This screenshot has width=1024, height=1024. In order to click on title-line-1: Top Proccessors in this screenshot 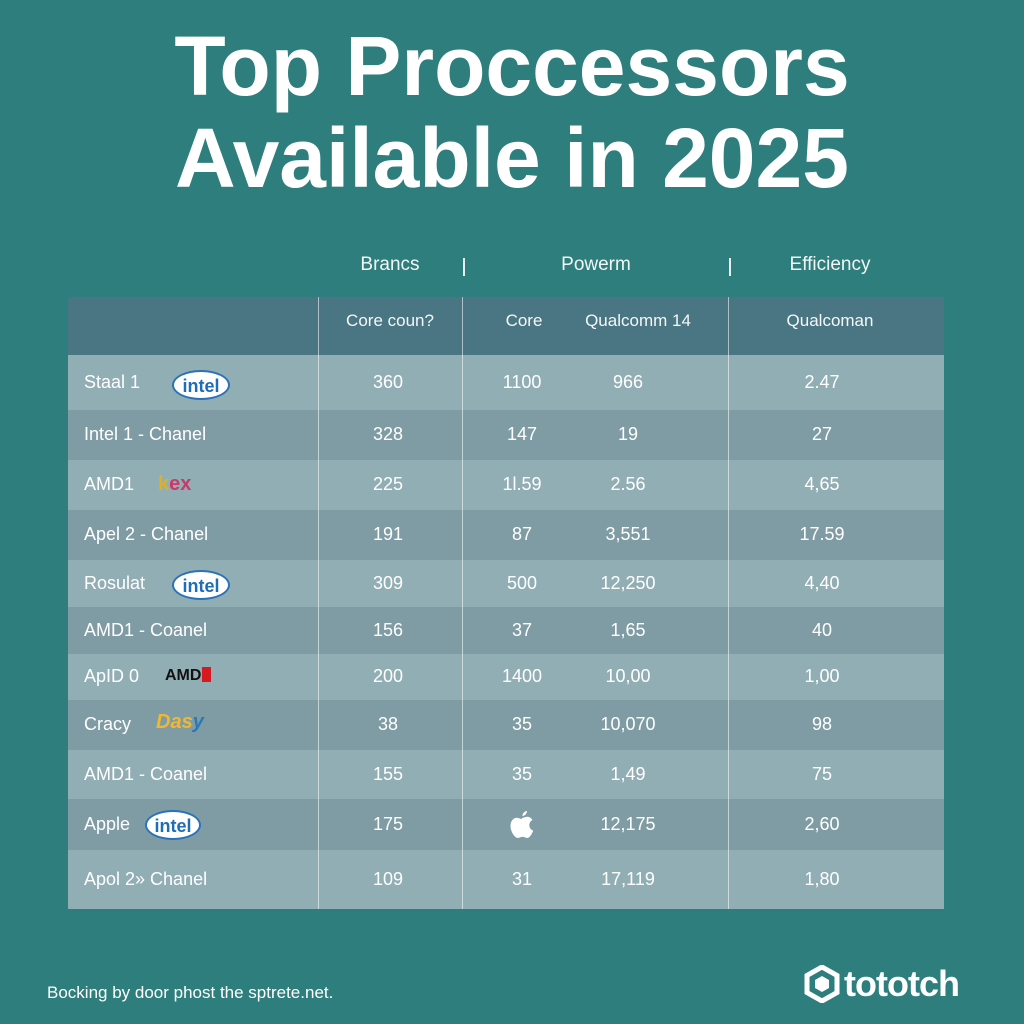, I will do `click(512, 66)`.